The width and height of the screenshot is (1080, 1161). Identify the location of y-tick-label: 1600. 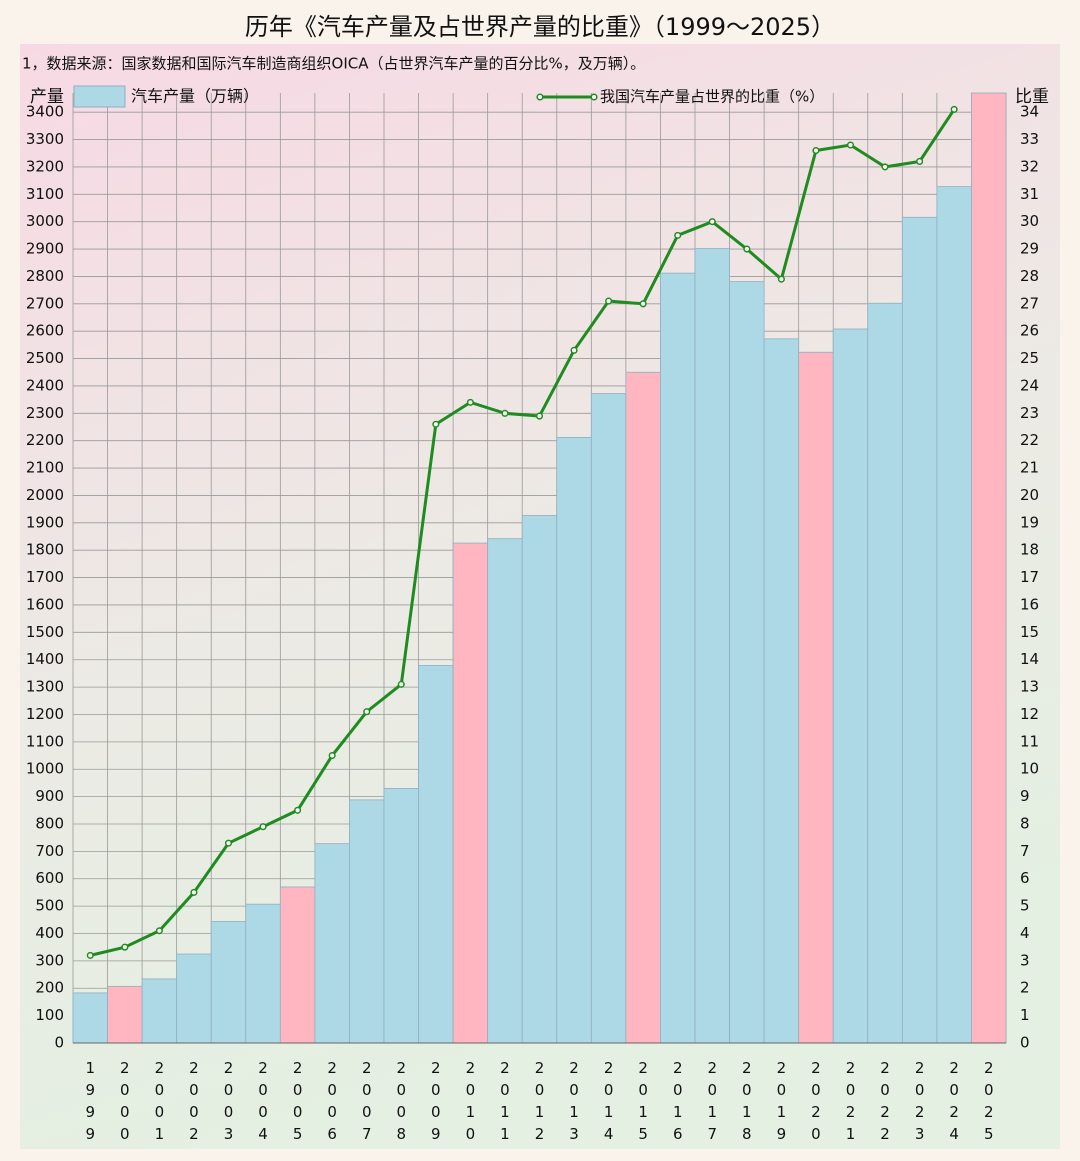
(45, 604).